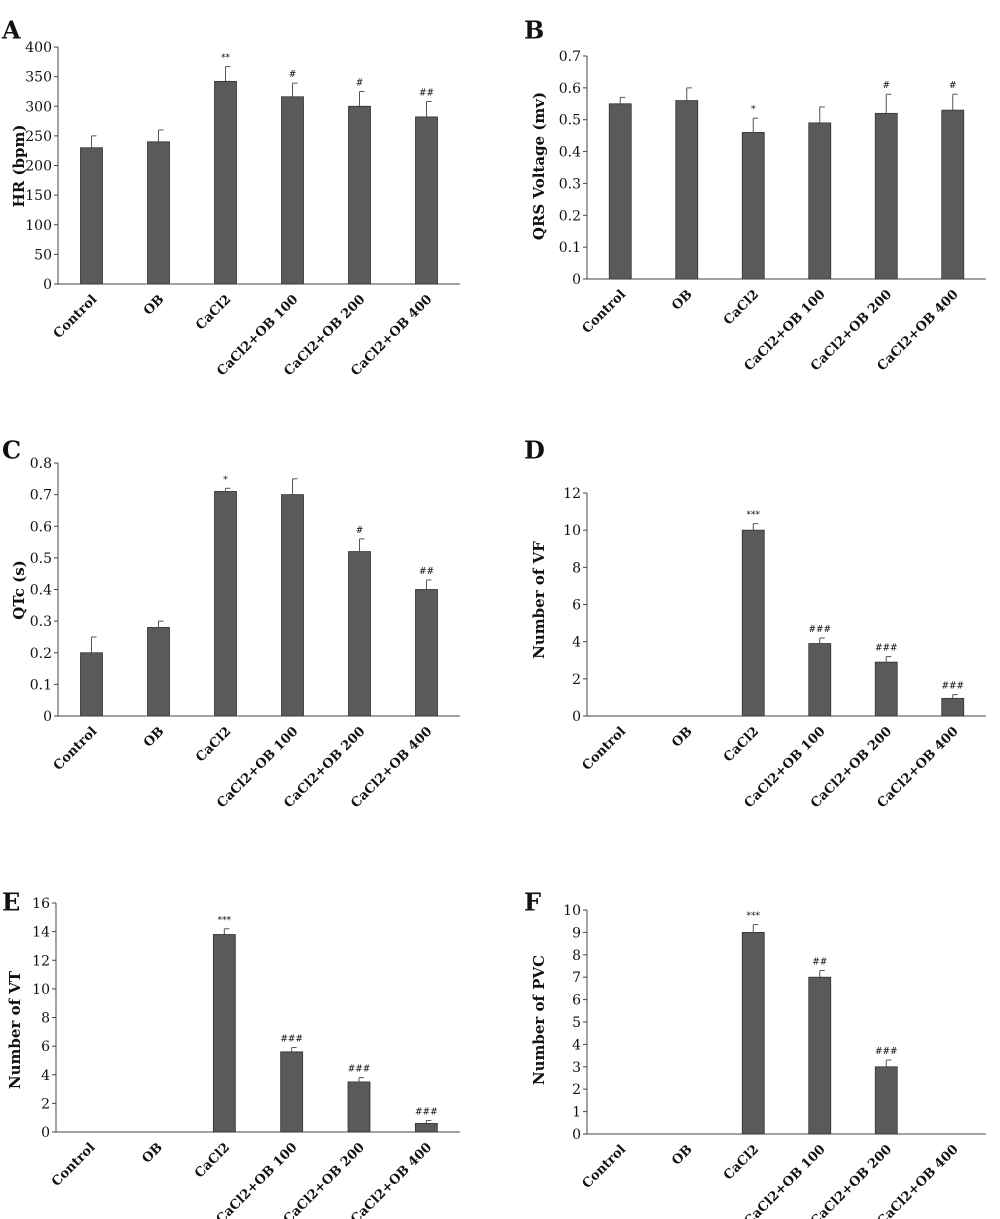 Image resolution: width=1000 pixels, height=1219 pixels. What do you see at coordinates (576, 1023) in the screenshot?
I see `y-tick-label: 5` at bounding box center [576, 1023].